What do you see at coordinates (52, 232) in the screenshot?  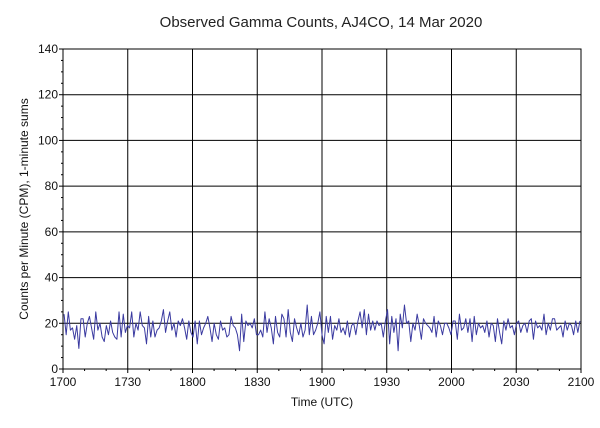 I see `y-tick-label: 60` at bounding box center [52, 232].